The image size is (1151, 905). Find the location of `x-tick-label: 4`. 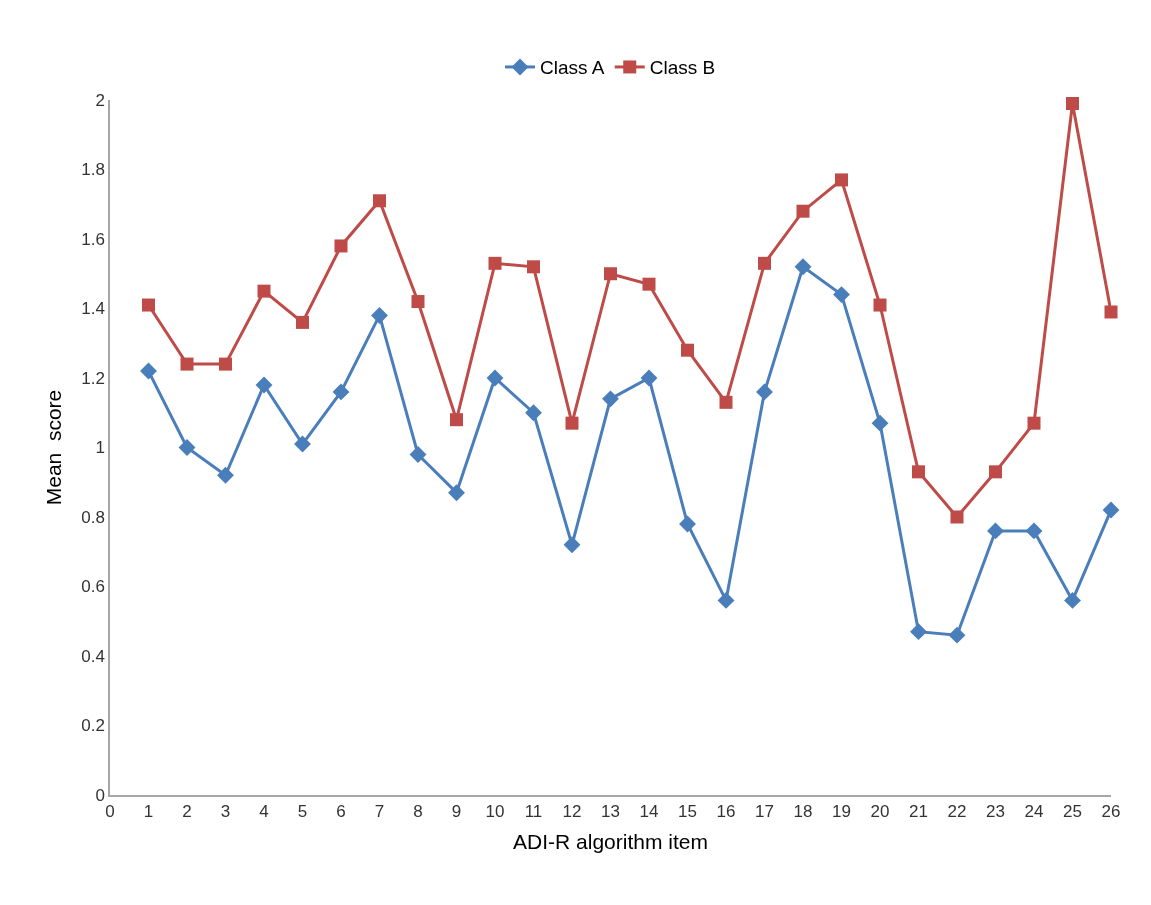

x-tick-label: 4 is located at coordinates (264, 812).